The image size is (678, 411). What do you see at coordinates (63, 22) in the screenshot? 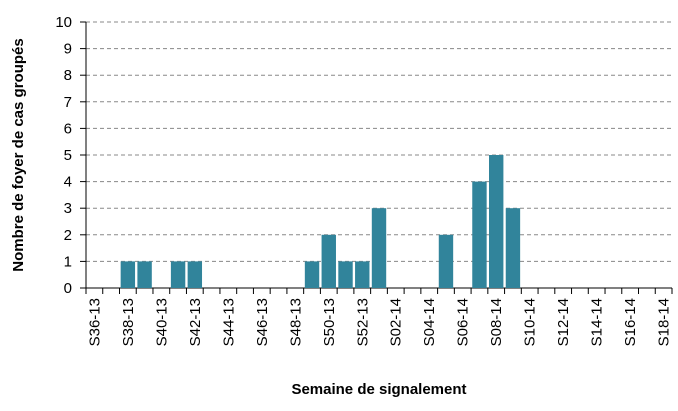
I see `y-tick-label: 10` at bounding box center [63, 22].